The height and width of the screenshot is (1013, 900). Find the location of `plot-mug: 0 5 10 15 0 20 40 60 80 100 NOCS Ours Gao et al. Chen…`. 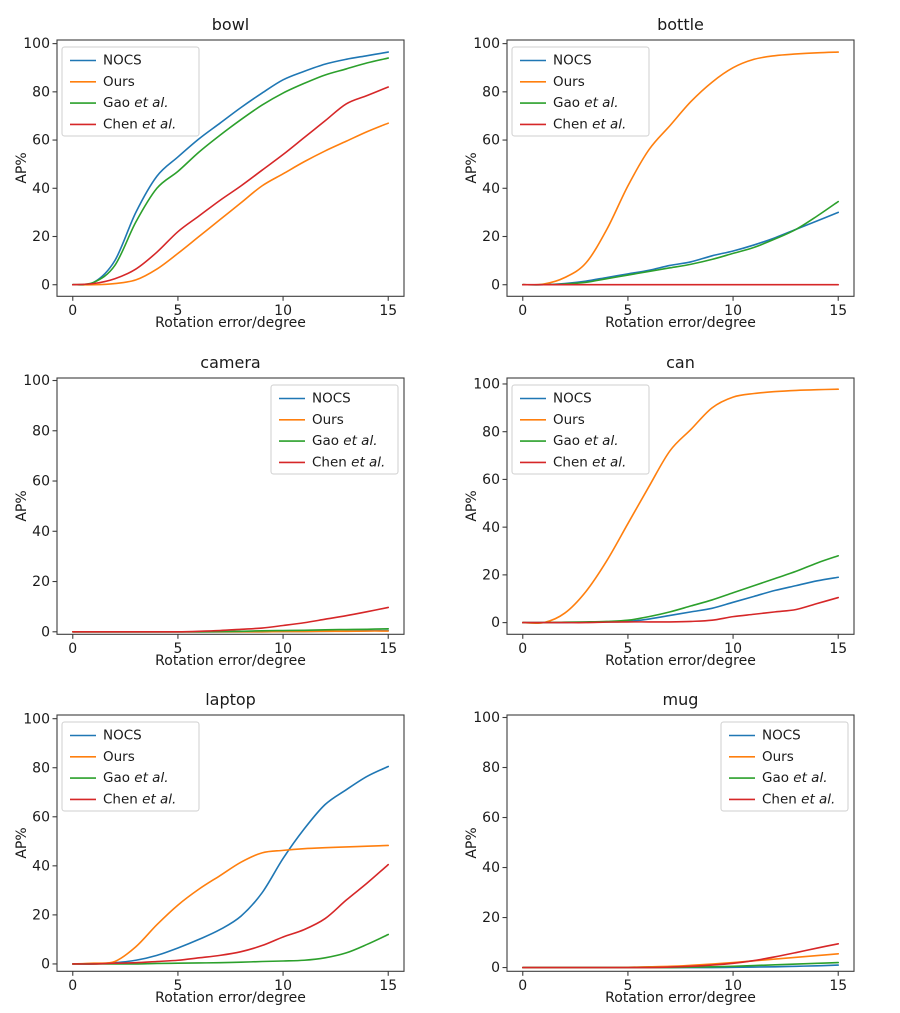

plot-mug: 0 5 10 15 0 20 40 60 80 100 NOCS Ours Gao et al. Chen… is located at coordinates (664, 852).